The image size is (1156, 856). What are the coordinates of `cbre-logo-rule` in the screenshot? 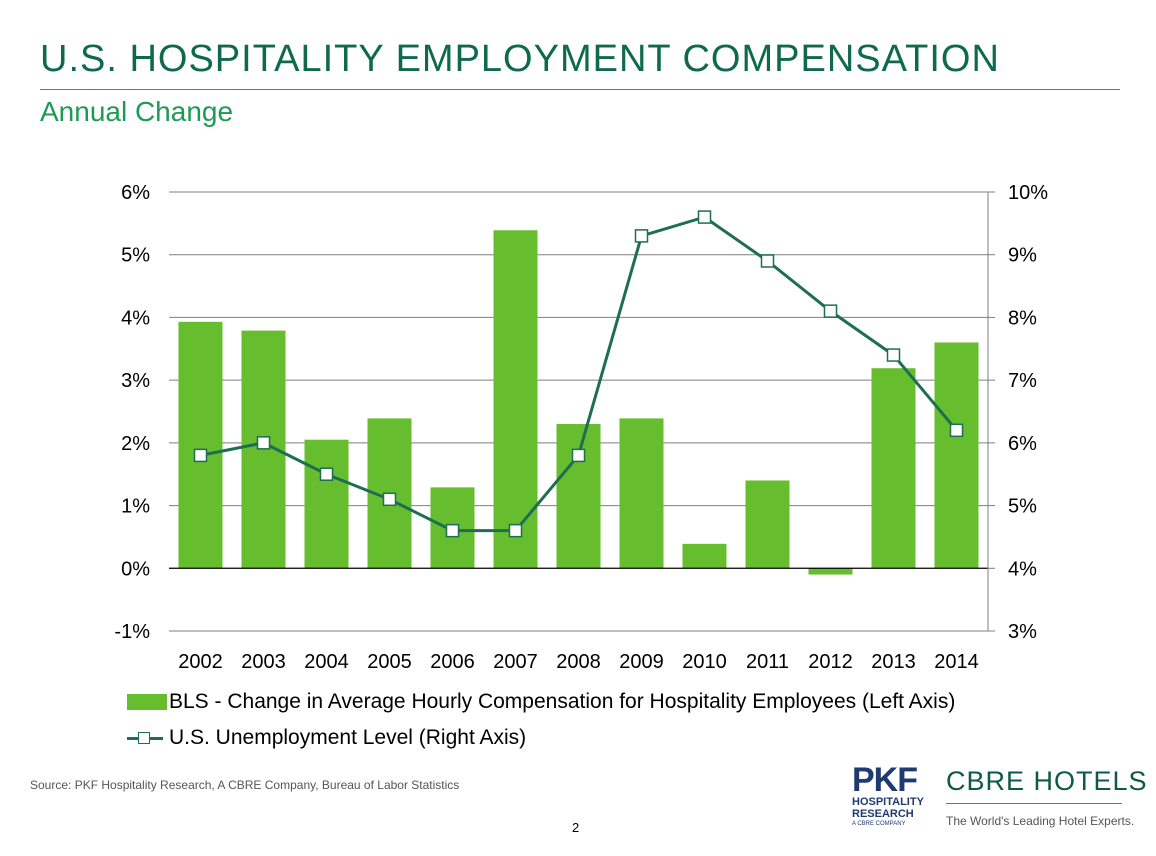 It's located at (1034, 803).